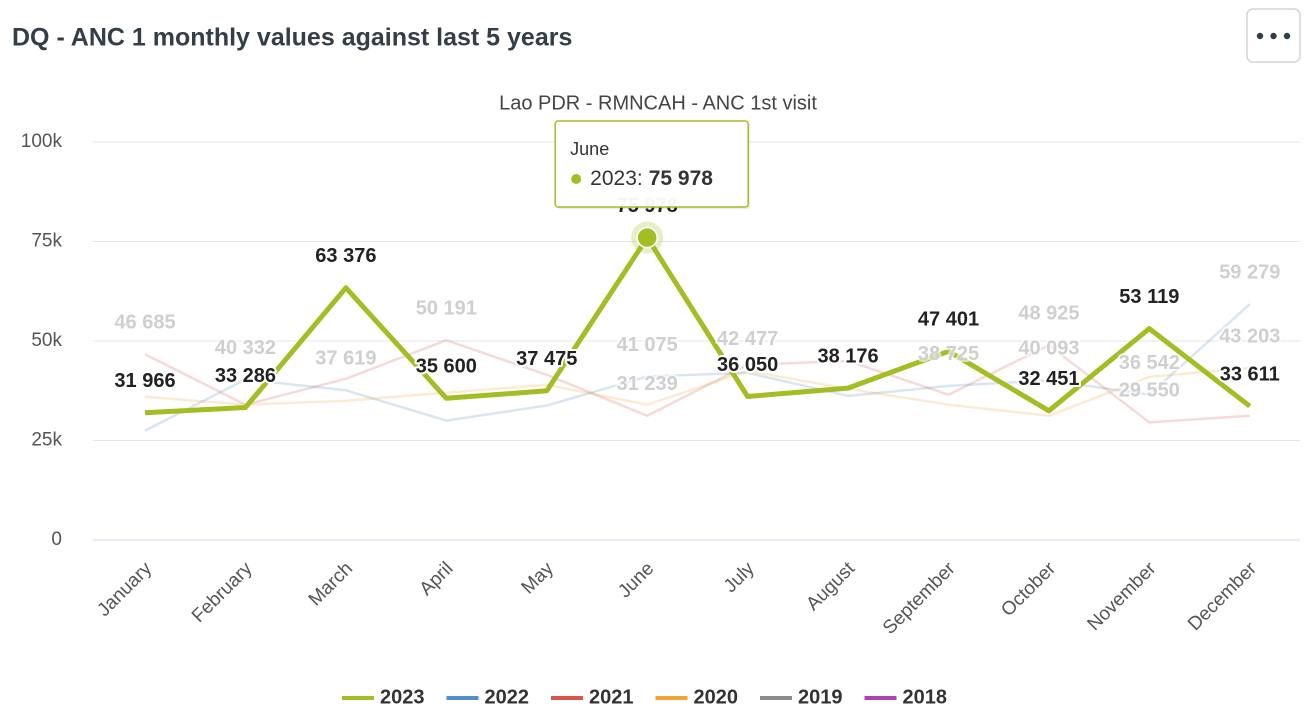 This screenshot has height=724, width=1308. I want to click on data-label: 33 611, so click(1250, 375).